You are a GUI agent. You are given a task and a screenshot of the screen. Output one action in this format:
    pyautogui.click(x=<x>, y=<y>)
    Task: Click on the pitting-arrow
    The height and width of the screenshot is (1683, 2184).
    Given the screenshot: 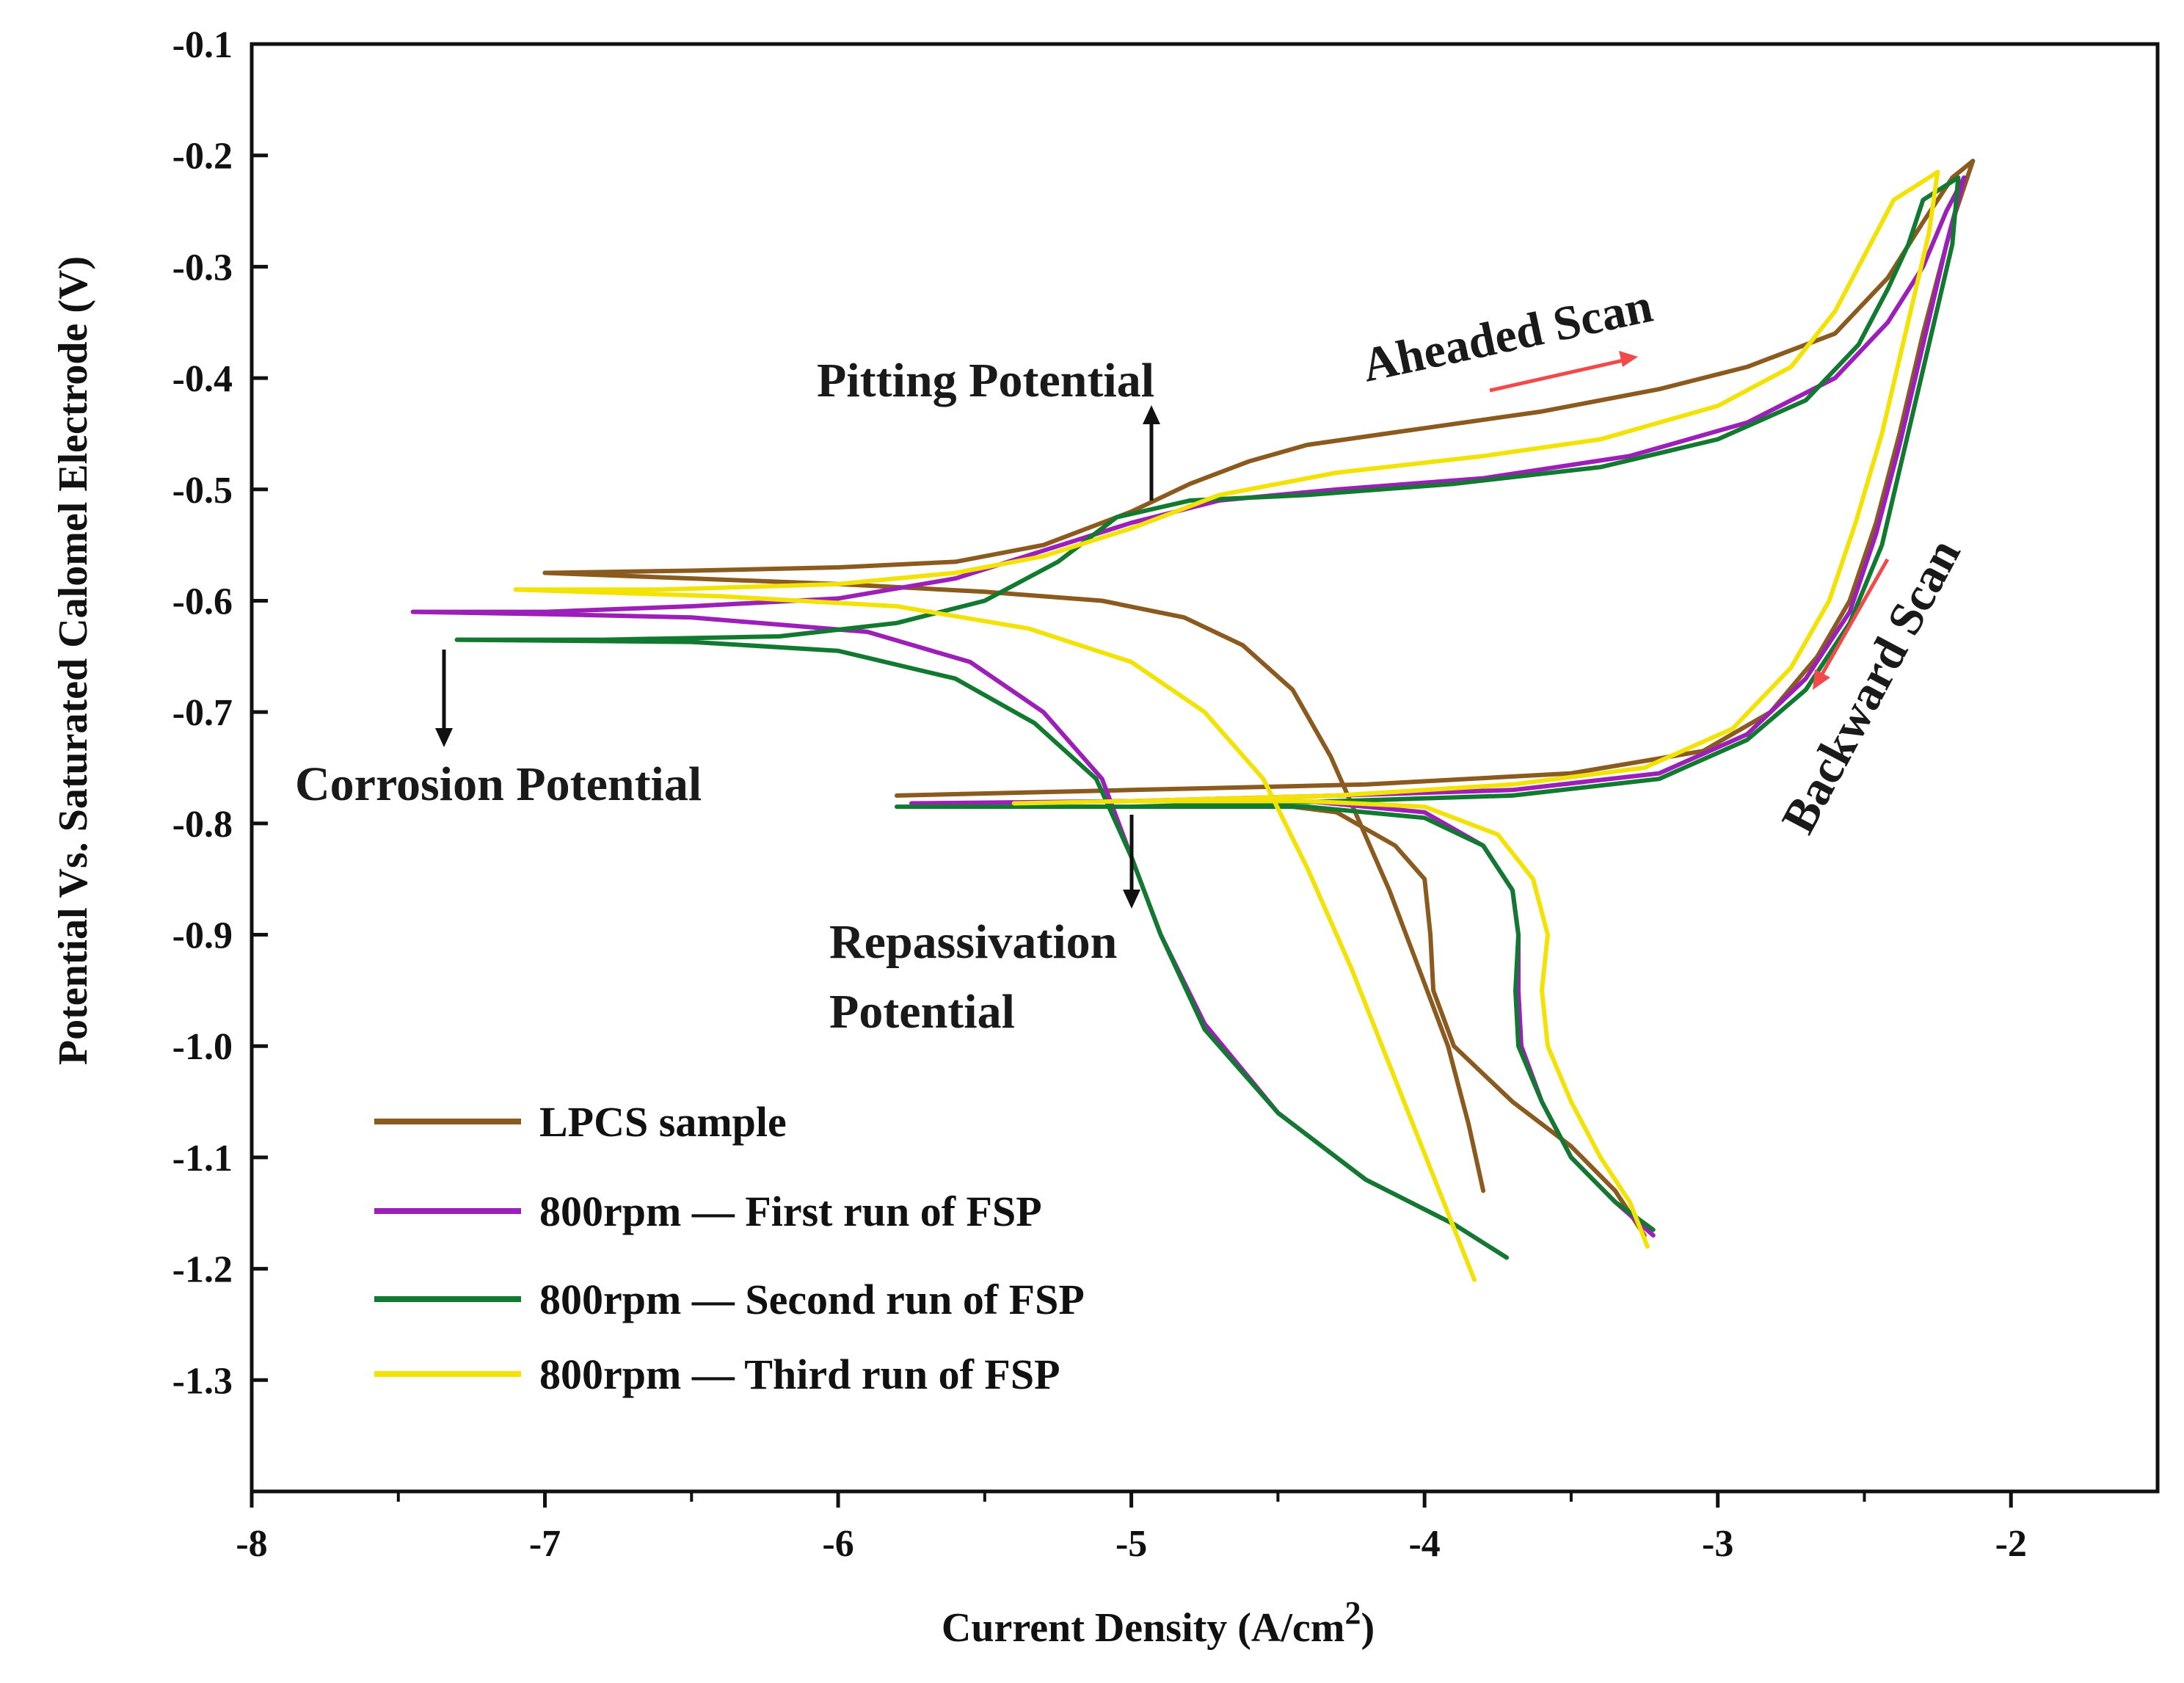 What is the action you would take?
    pyautogui.click(x=1151, y=453)
    